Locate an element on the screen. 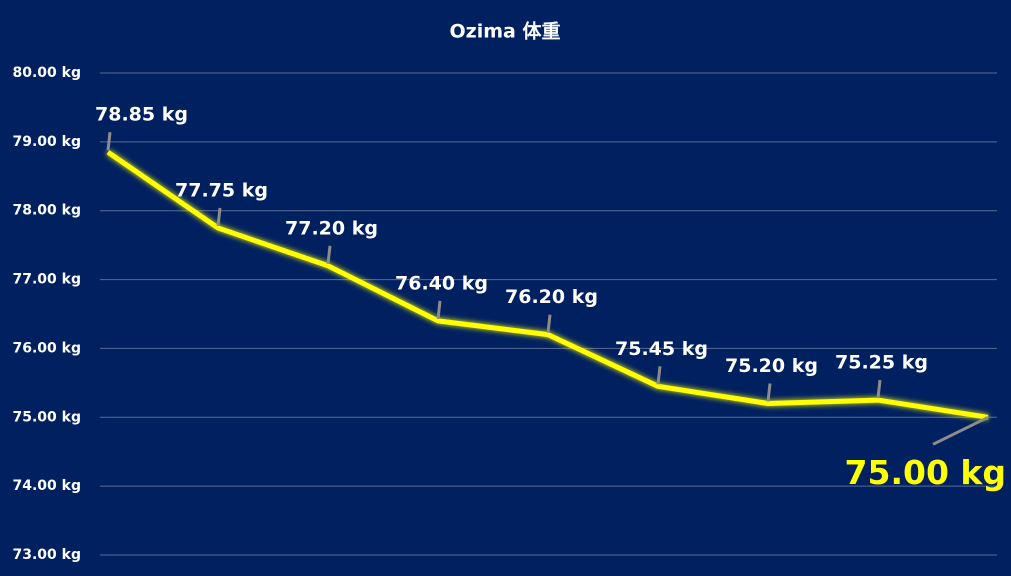 This screenshot has height=576, width=1011. y-tick-label: 79.00 kg is located at coordinates (47, 142).